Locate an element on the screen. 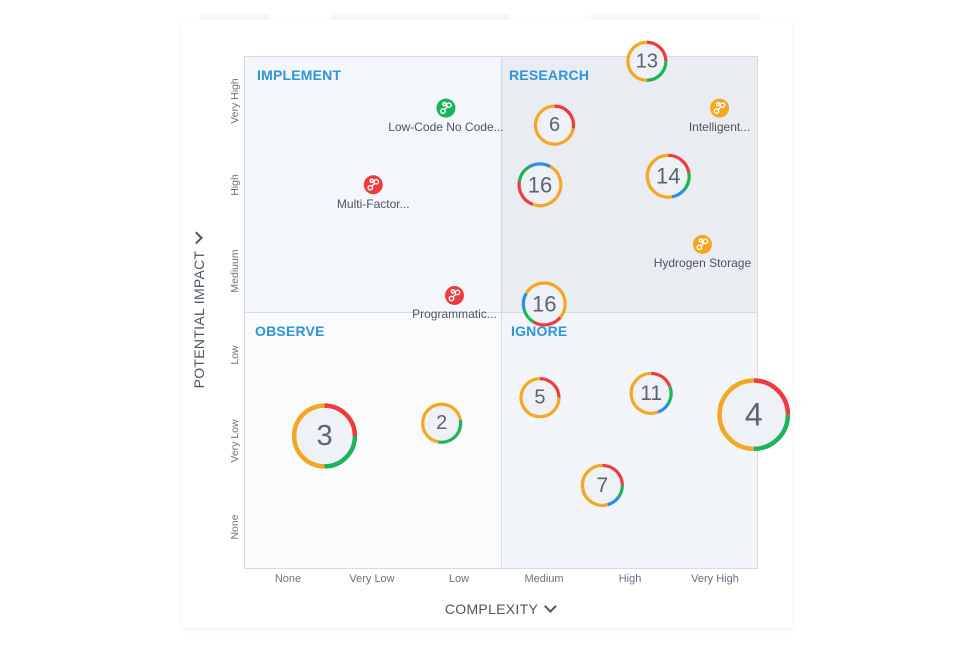 This screenshot has height=645, width=972. bubble-count: 6 is located at coordinates (554, 125).